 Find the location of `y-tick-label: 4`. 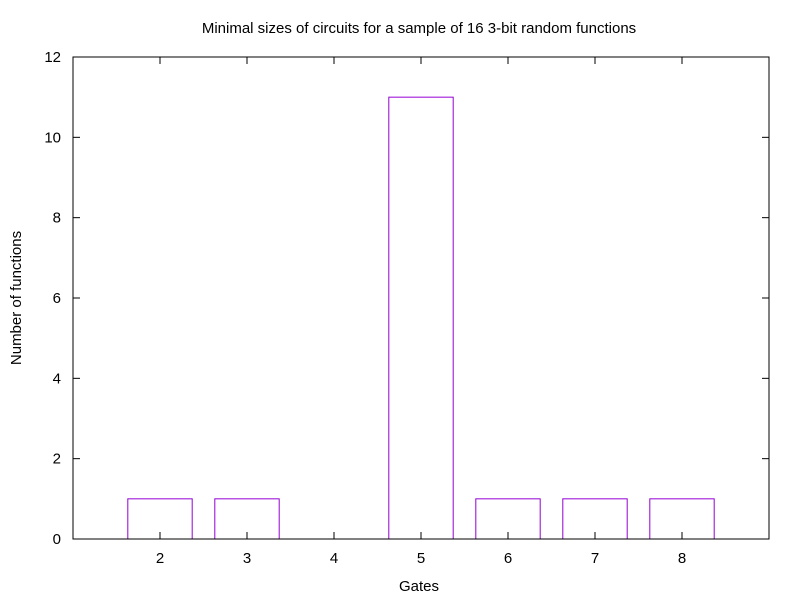

y-tick-label: 4 is located at coordinates (57, 378).